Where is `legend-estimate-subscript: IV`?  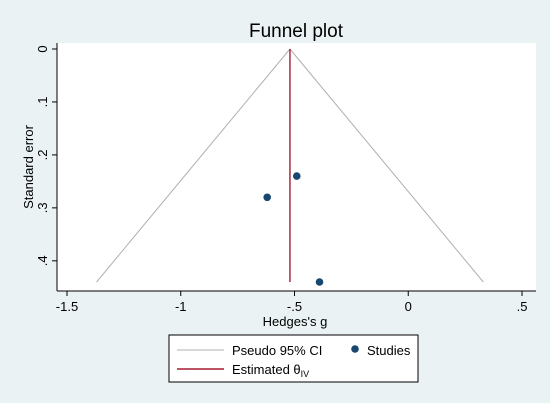 legend-estimate-subscript: IV is located at coordinates (305, 374).